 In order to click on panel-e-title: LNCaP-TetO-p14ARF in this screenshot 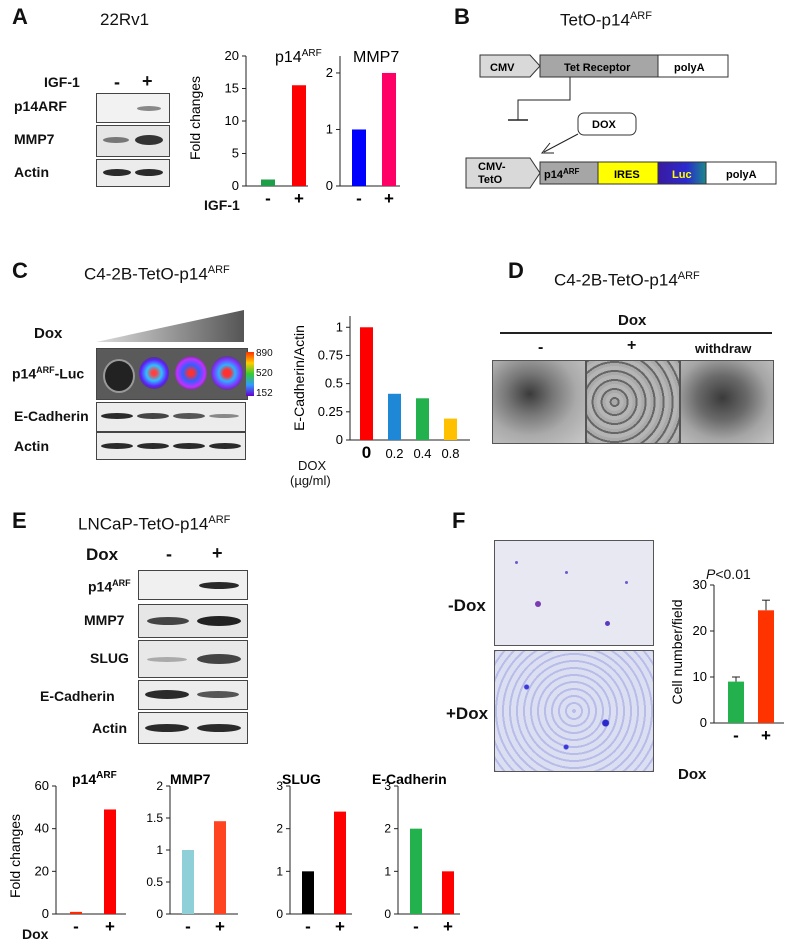, I will do `click(154, 524)`.